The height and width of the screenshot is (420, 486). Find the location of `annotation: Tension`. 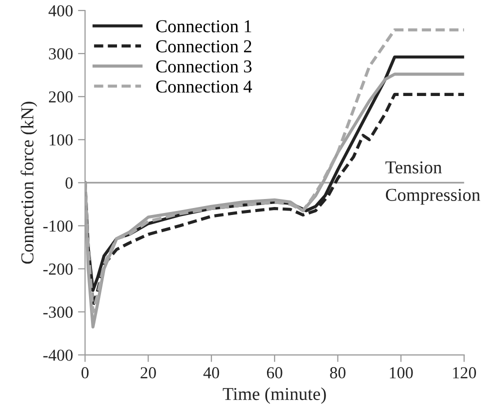

annotation: Tension is located at coordinates (413, 167).